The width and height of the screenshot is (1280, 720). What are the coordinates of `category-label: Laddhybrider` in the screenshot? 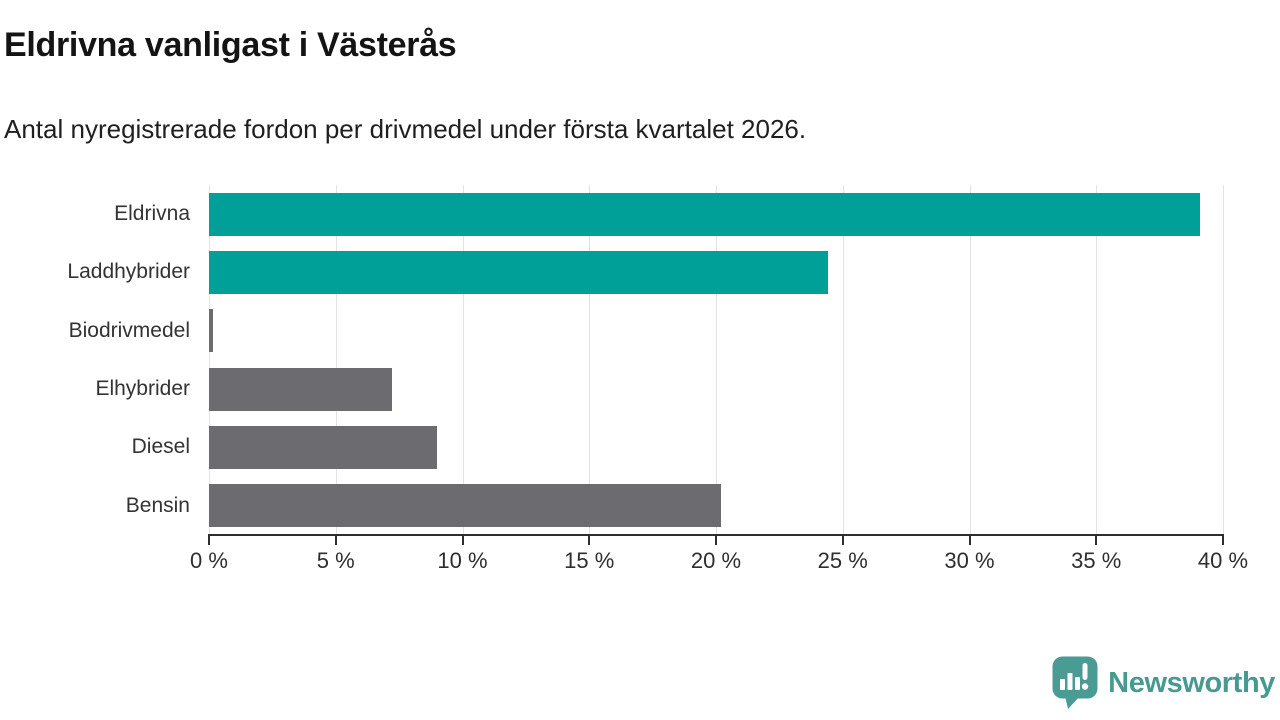 It's located at (128, 272).